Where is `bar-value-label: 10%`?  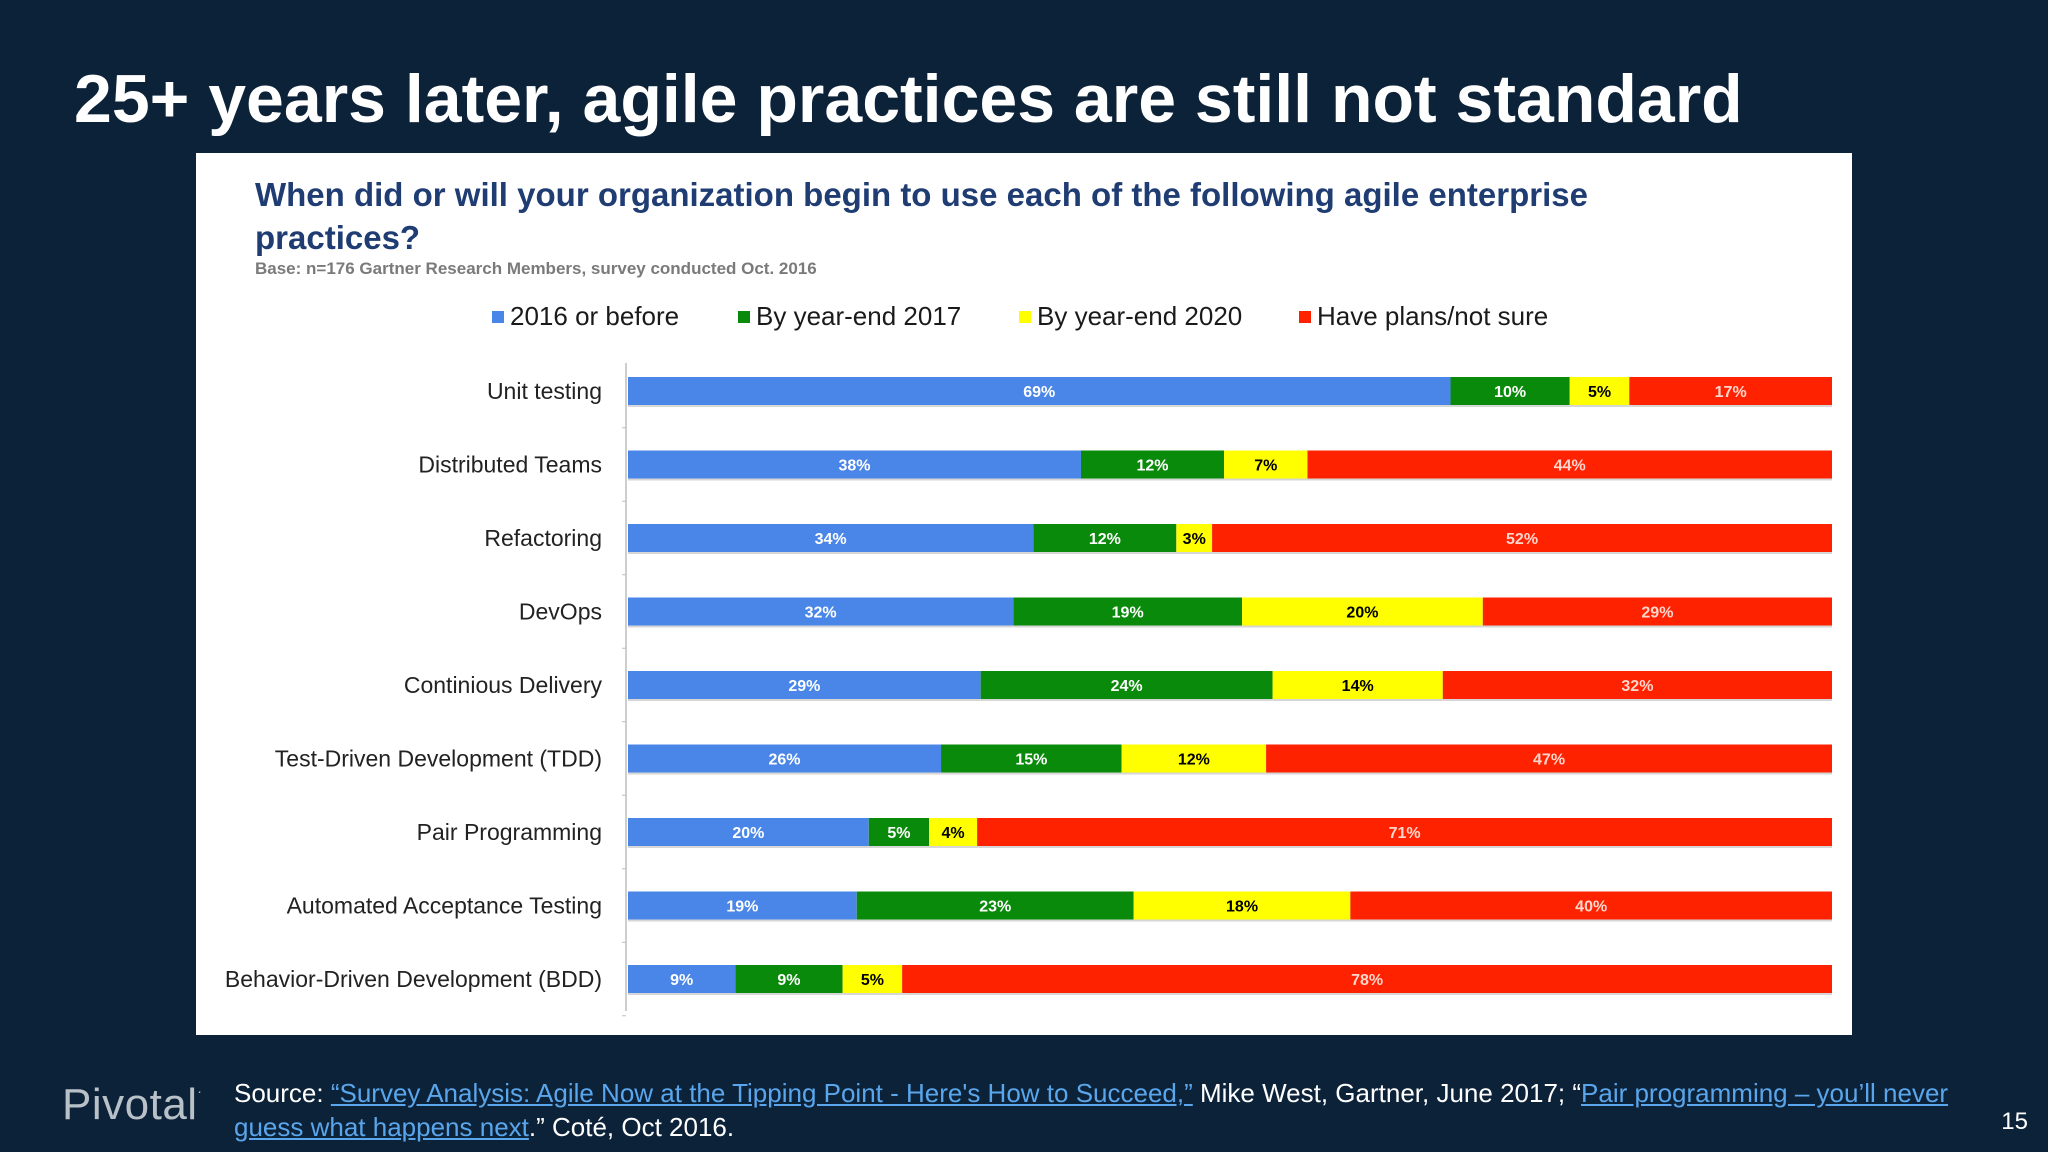
bar-value-label: 10% is located at coordinates (1510, 392).